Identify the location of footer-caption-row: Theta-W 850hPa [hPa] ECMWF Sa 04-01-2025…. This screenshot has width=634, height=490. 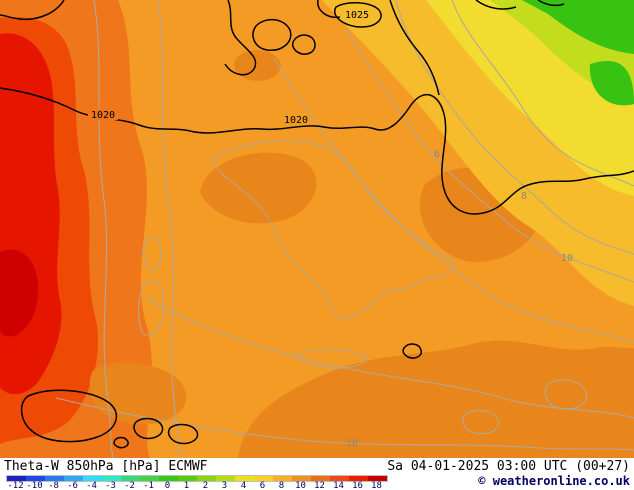
(317, 466).